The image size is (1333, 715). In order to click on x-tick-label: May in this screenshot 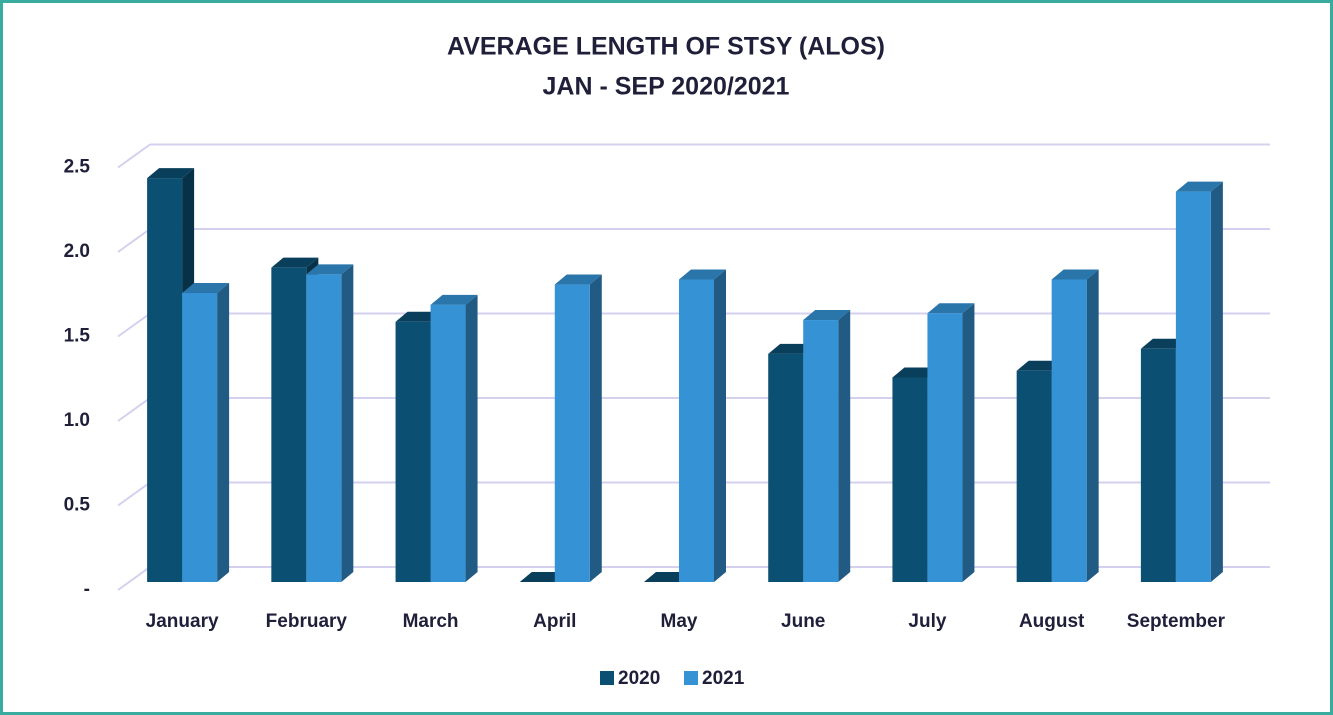, I will do `click(679, 621)`.